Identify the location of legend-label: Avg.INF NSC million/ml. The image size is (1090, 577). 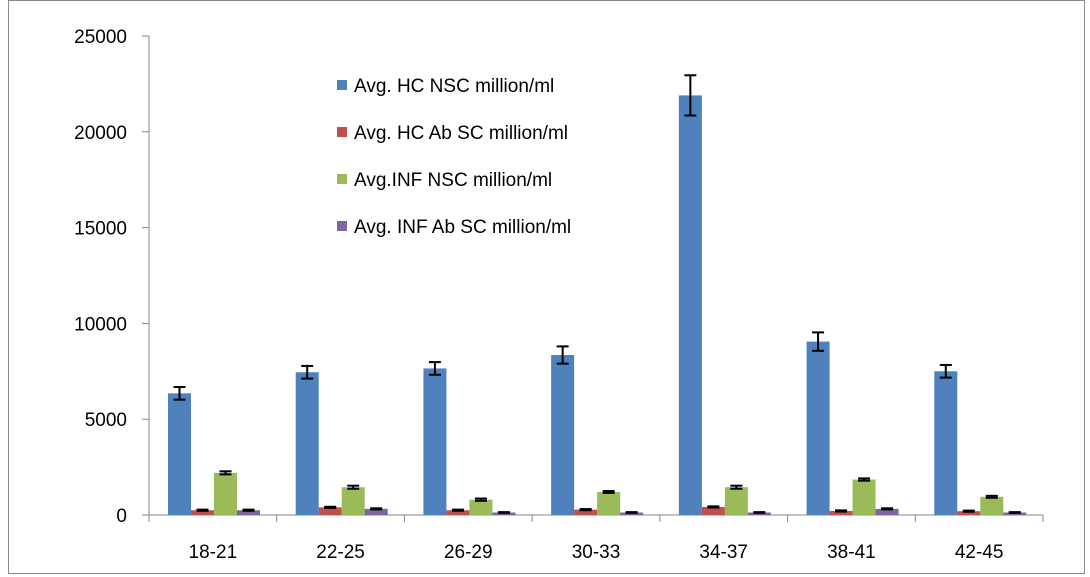
(453, 180).